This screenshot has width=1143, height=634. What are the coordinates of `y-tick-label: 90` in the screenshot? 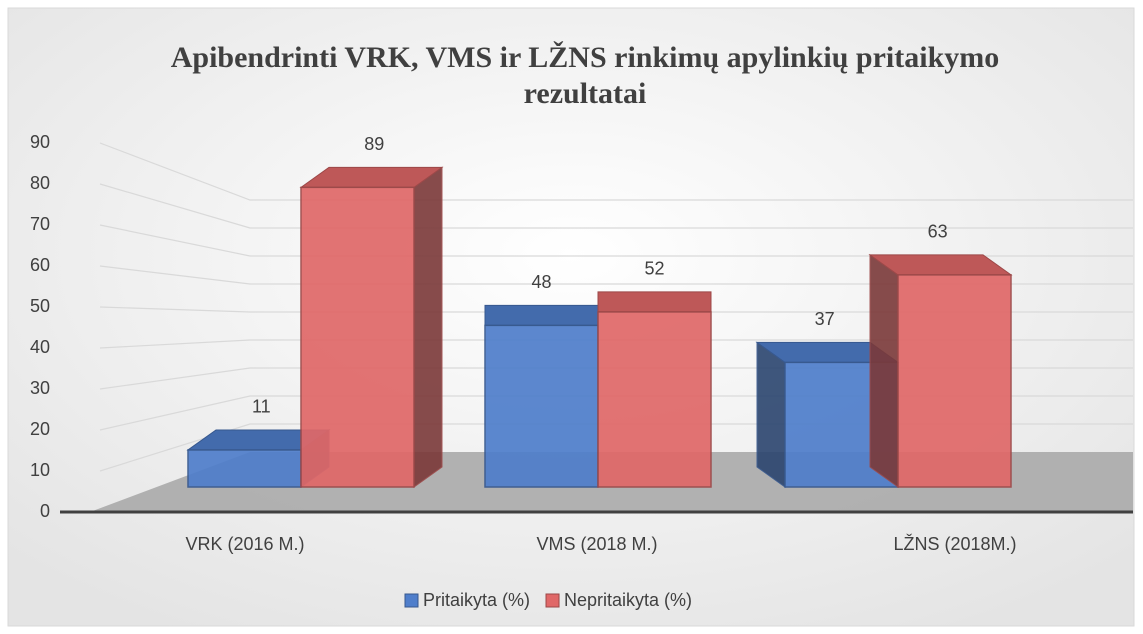 It's located at (40, 142).